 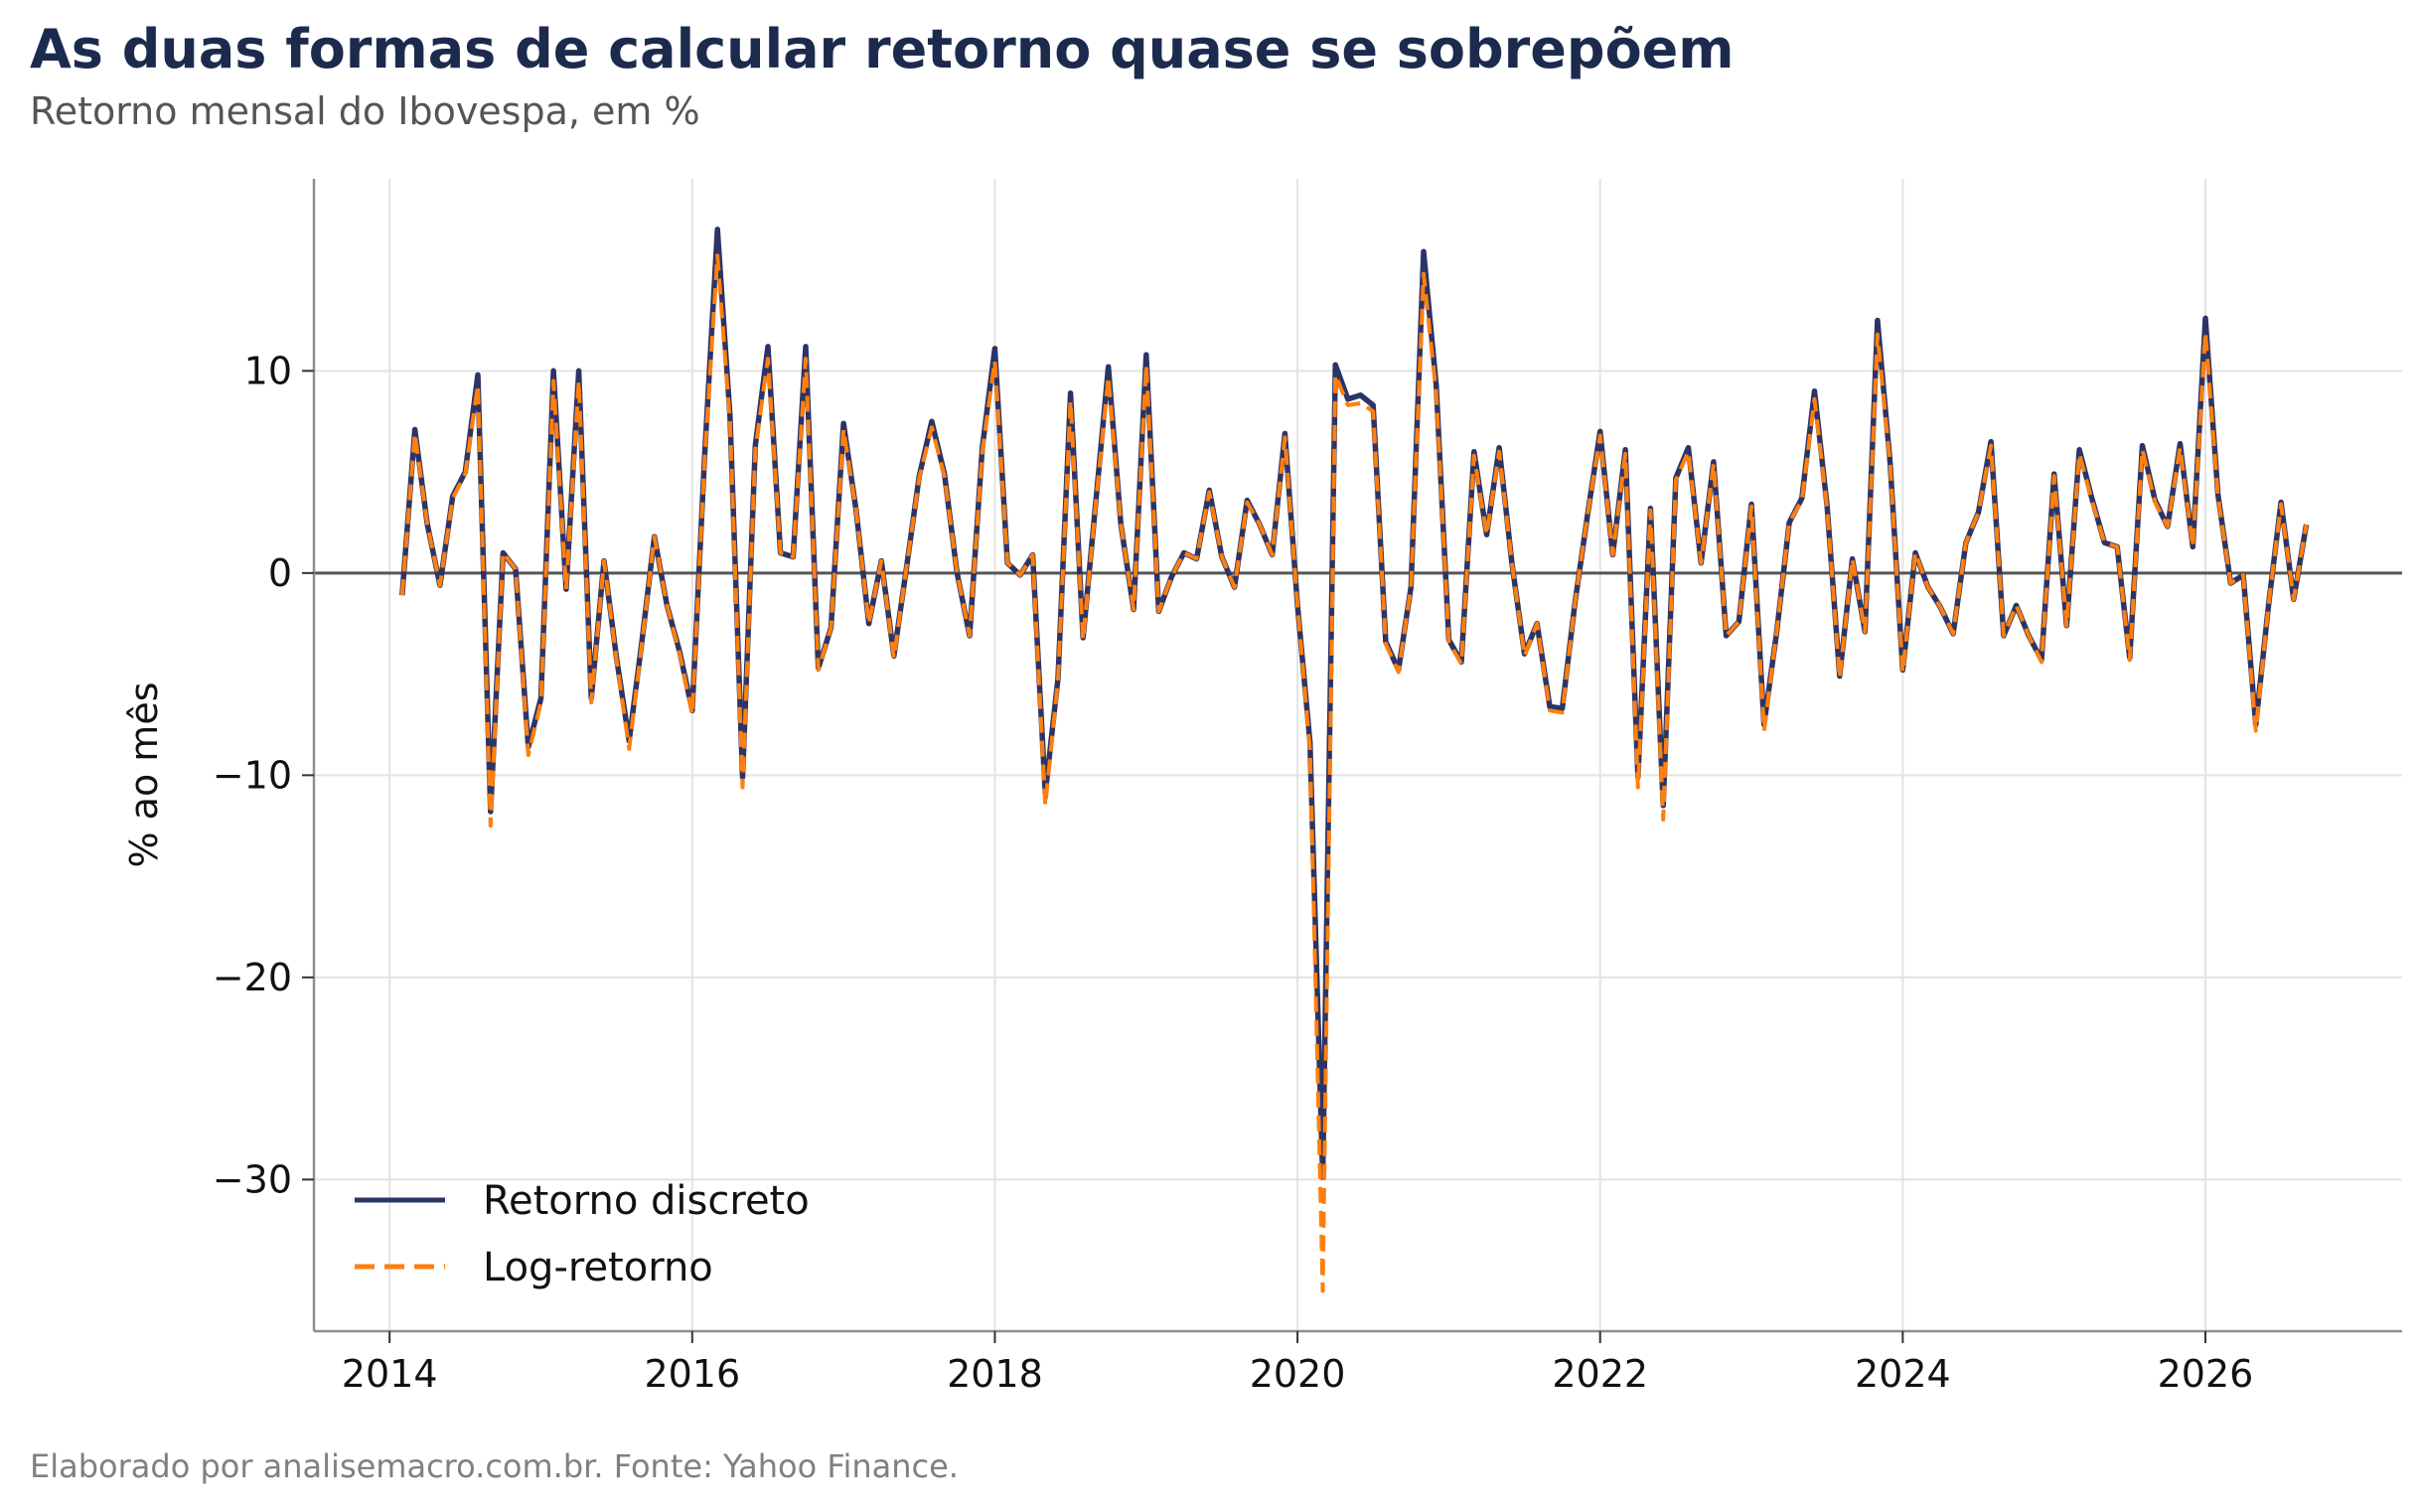 What do you see at coordinates (598, 1267) in the screenshot?
I see `legend-label-log-retorno: Log-retorno` at bounding box center [598, 1267].